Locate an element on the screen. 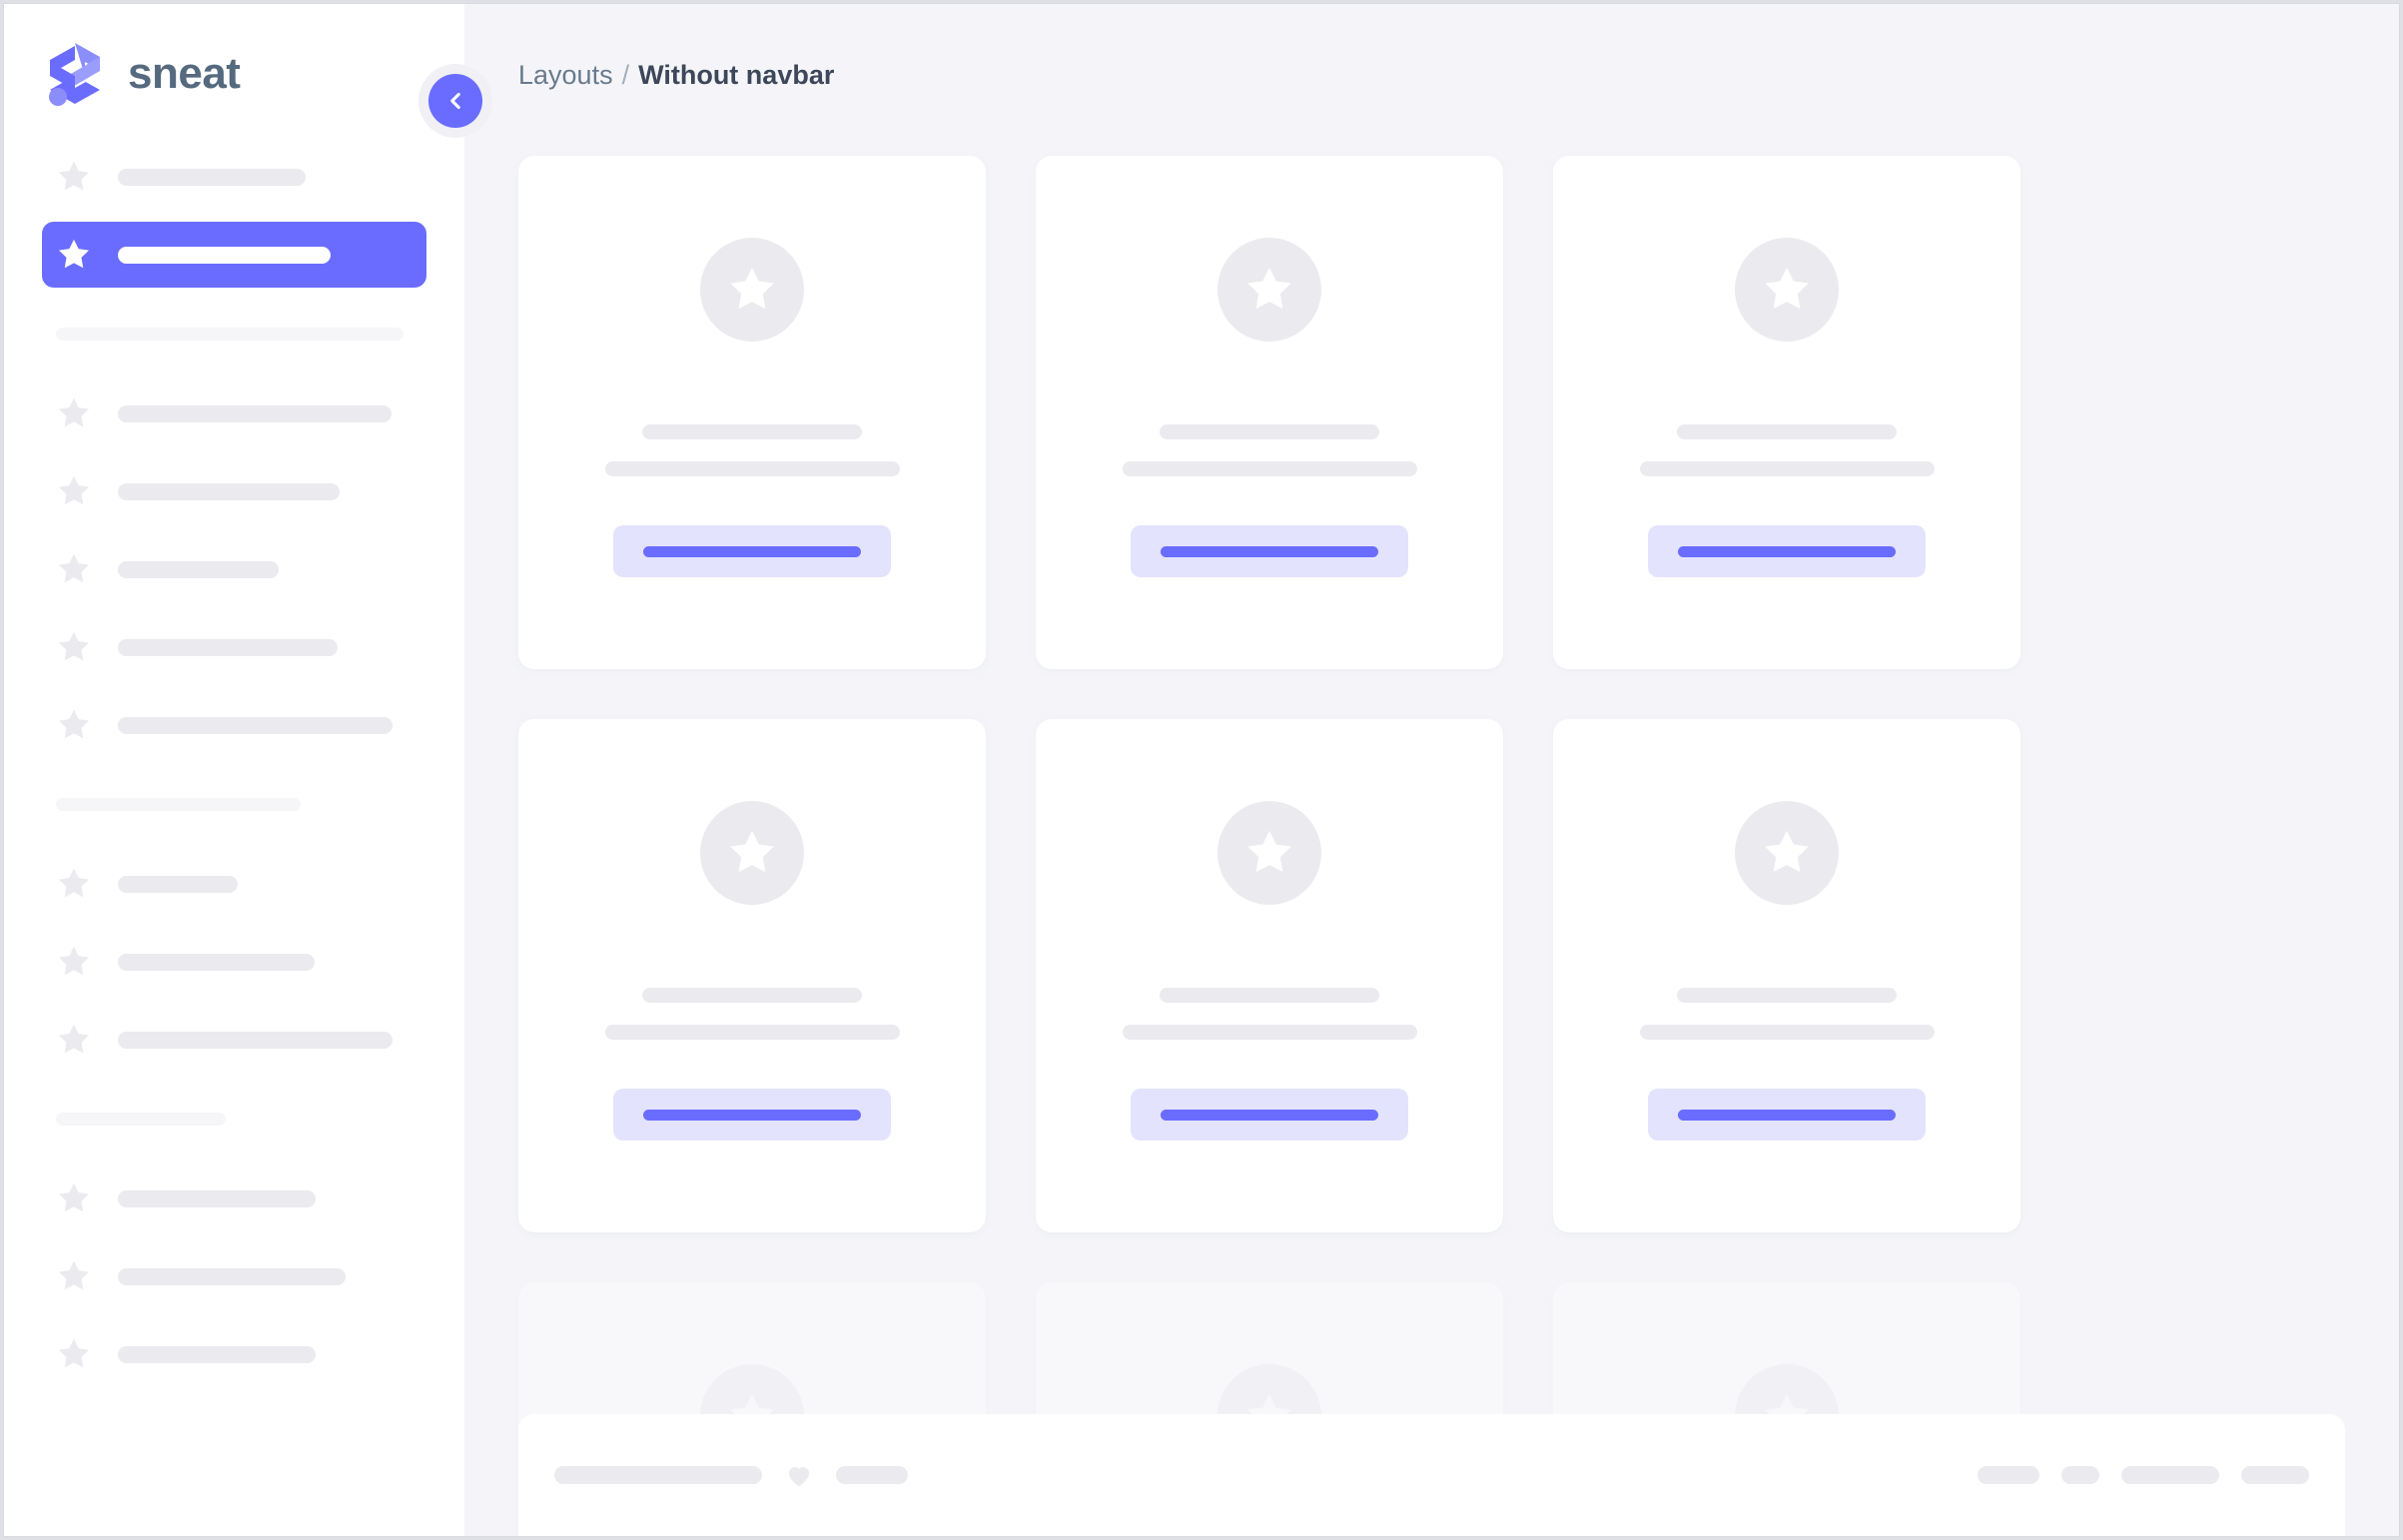 This screenshot has width=2403, height=1540. breadcrumb-parent: Layouts is located at coordinates (566, 75).